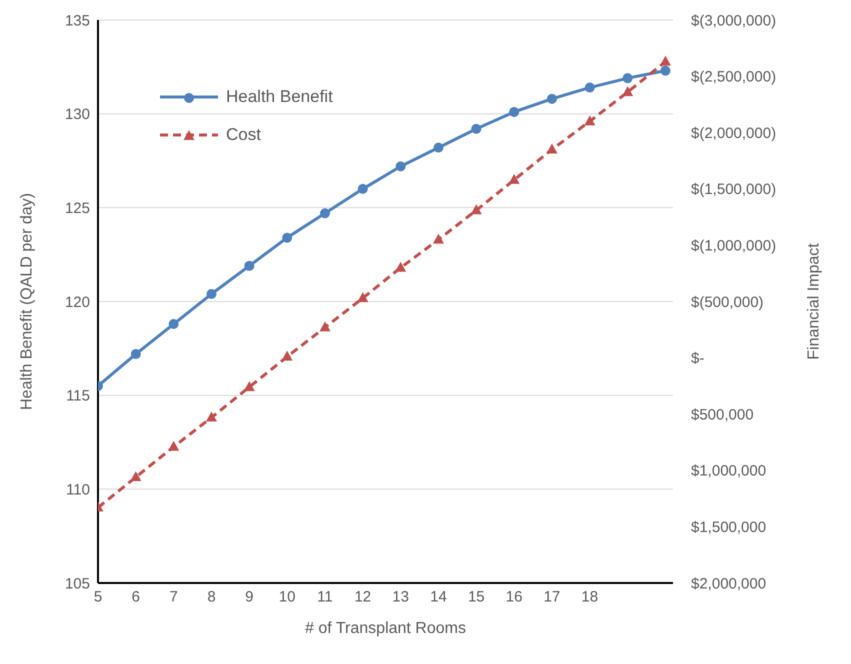 The width and height of the screenshot is (851, 664). Describe the element at coordinates (733, 189) in the screenshot. I see `y2-tick-label: $(1,500,000)` at that location.